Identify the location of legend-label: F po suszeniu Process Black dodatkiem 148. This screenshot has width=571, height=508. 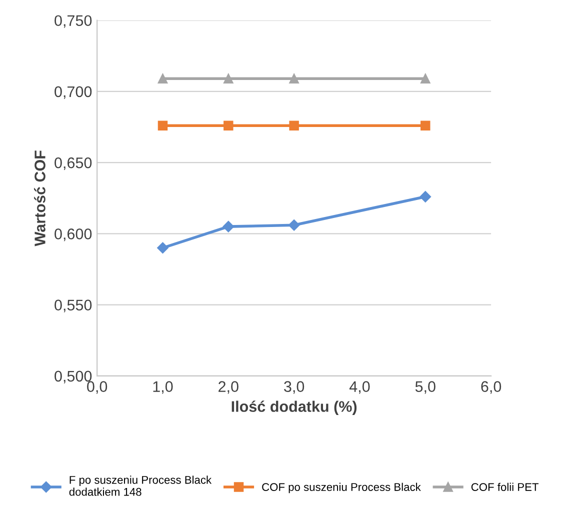
(140, 486).